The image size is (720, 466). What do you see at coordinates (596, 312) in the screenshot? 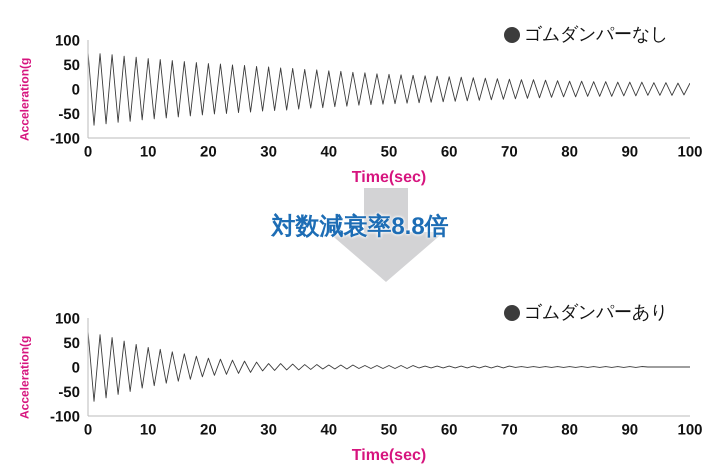
I see `legend-label: ゴムダンパーあり` at bounding box center [596, 312].